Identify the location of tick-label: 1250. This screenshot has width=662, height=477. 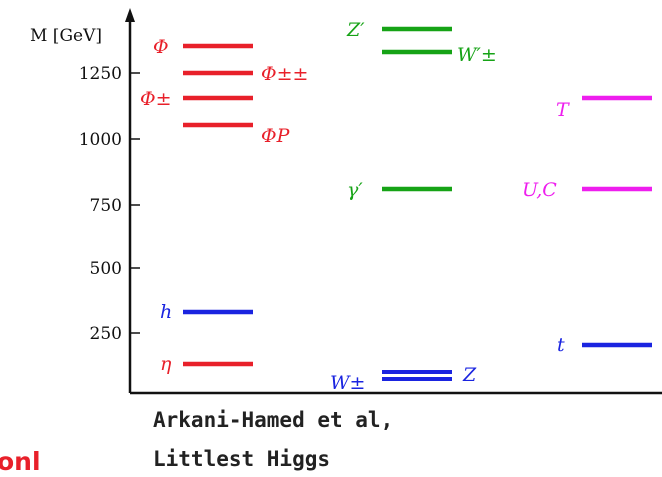
(100, 74).